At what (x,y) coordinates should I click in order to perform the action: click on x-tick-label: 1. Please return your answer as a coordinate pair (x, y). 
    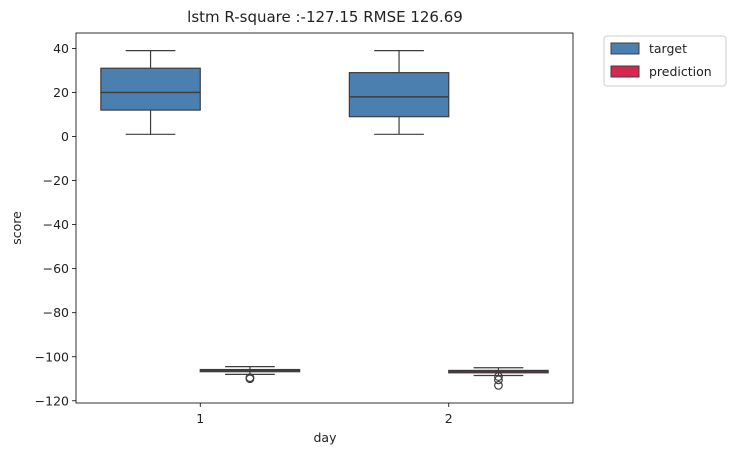
    Looking at the image, I should click on (200, 418).